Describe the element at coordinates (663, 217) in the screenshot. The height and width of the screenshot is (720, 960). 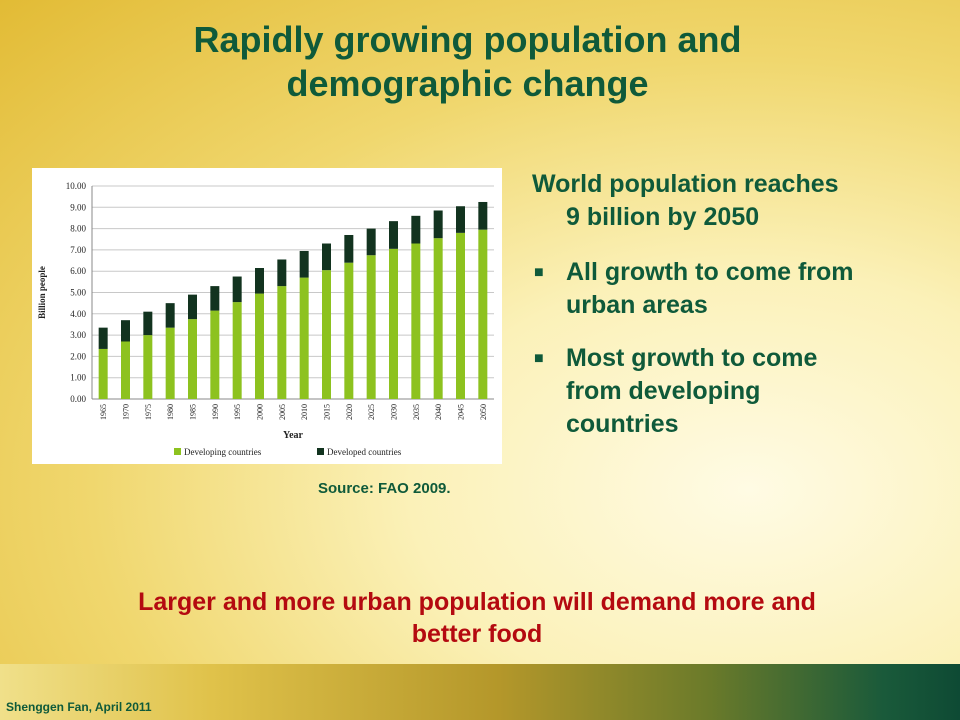
I see `lead-line2: 9 billion by 2050` at that location.